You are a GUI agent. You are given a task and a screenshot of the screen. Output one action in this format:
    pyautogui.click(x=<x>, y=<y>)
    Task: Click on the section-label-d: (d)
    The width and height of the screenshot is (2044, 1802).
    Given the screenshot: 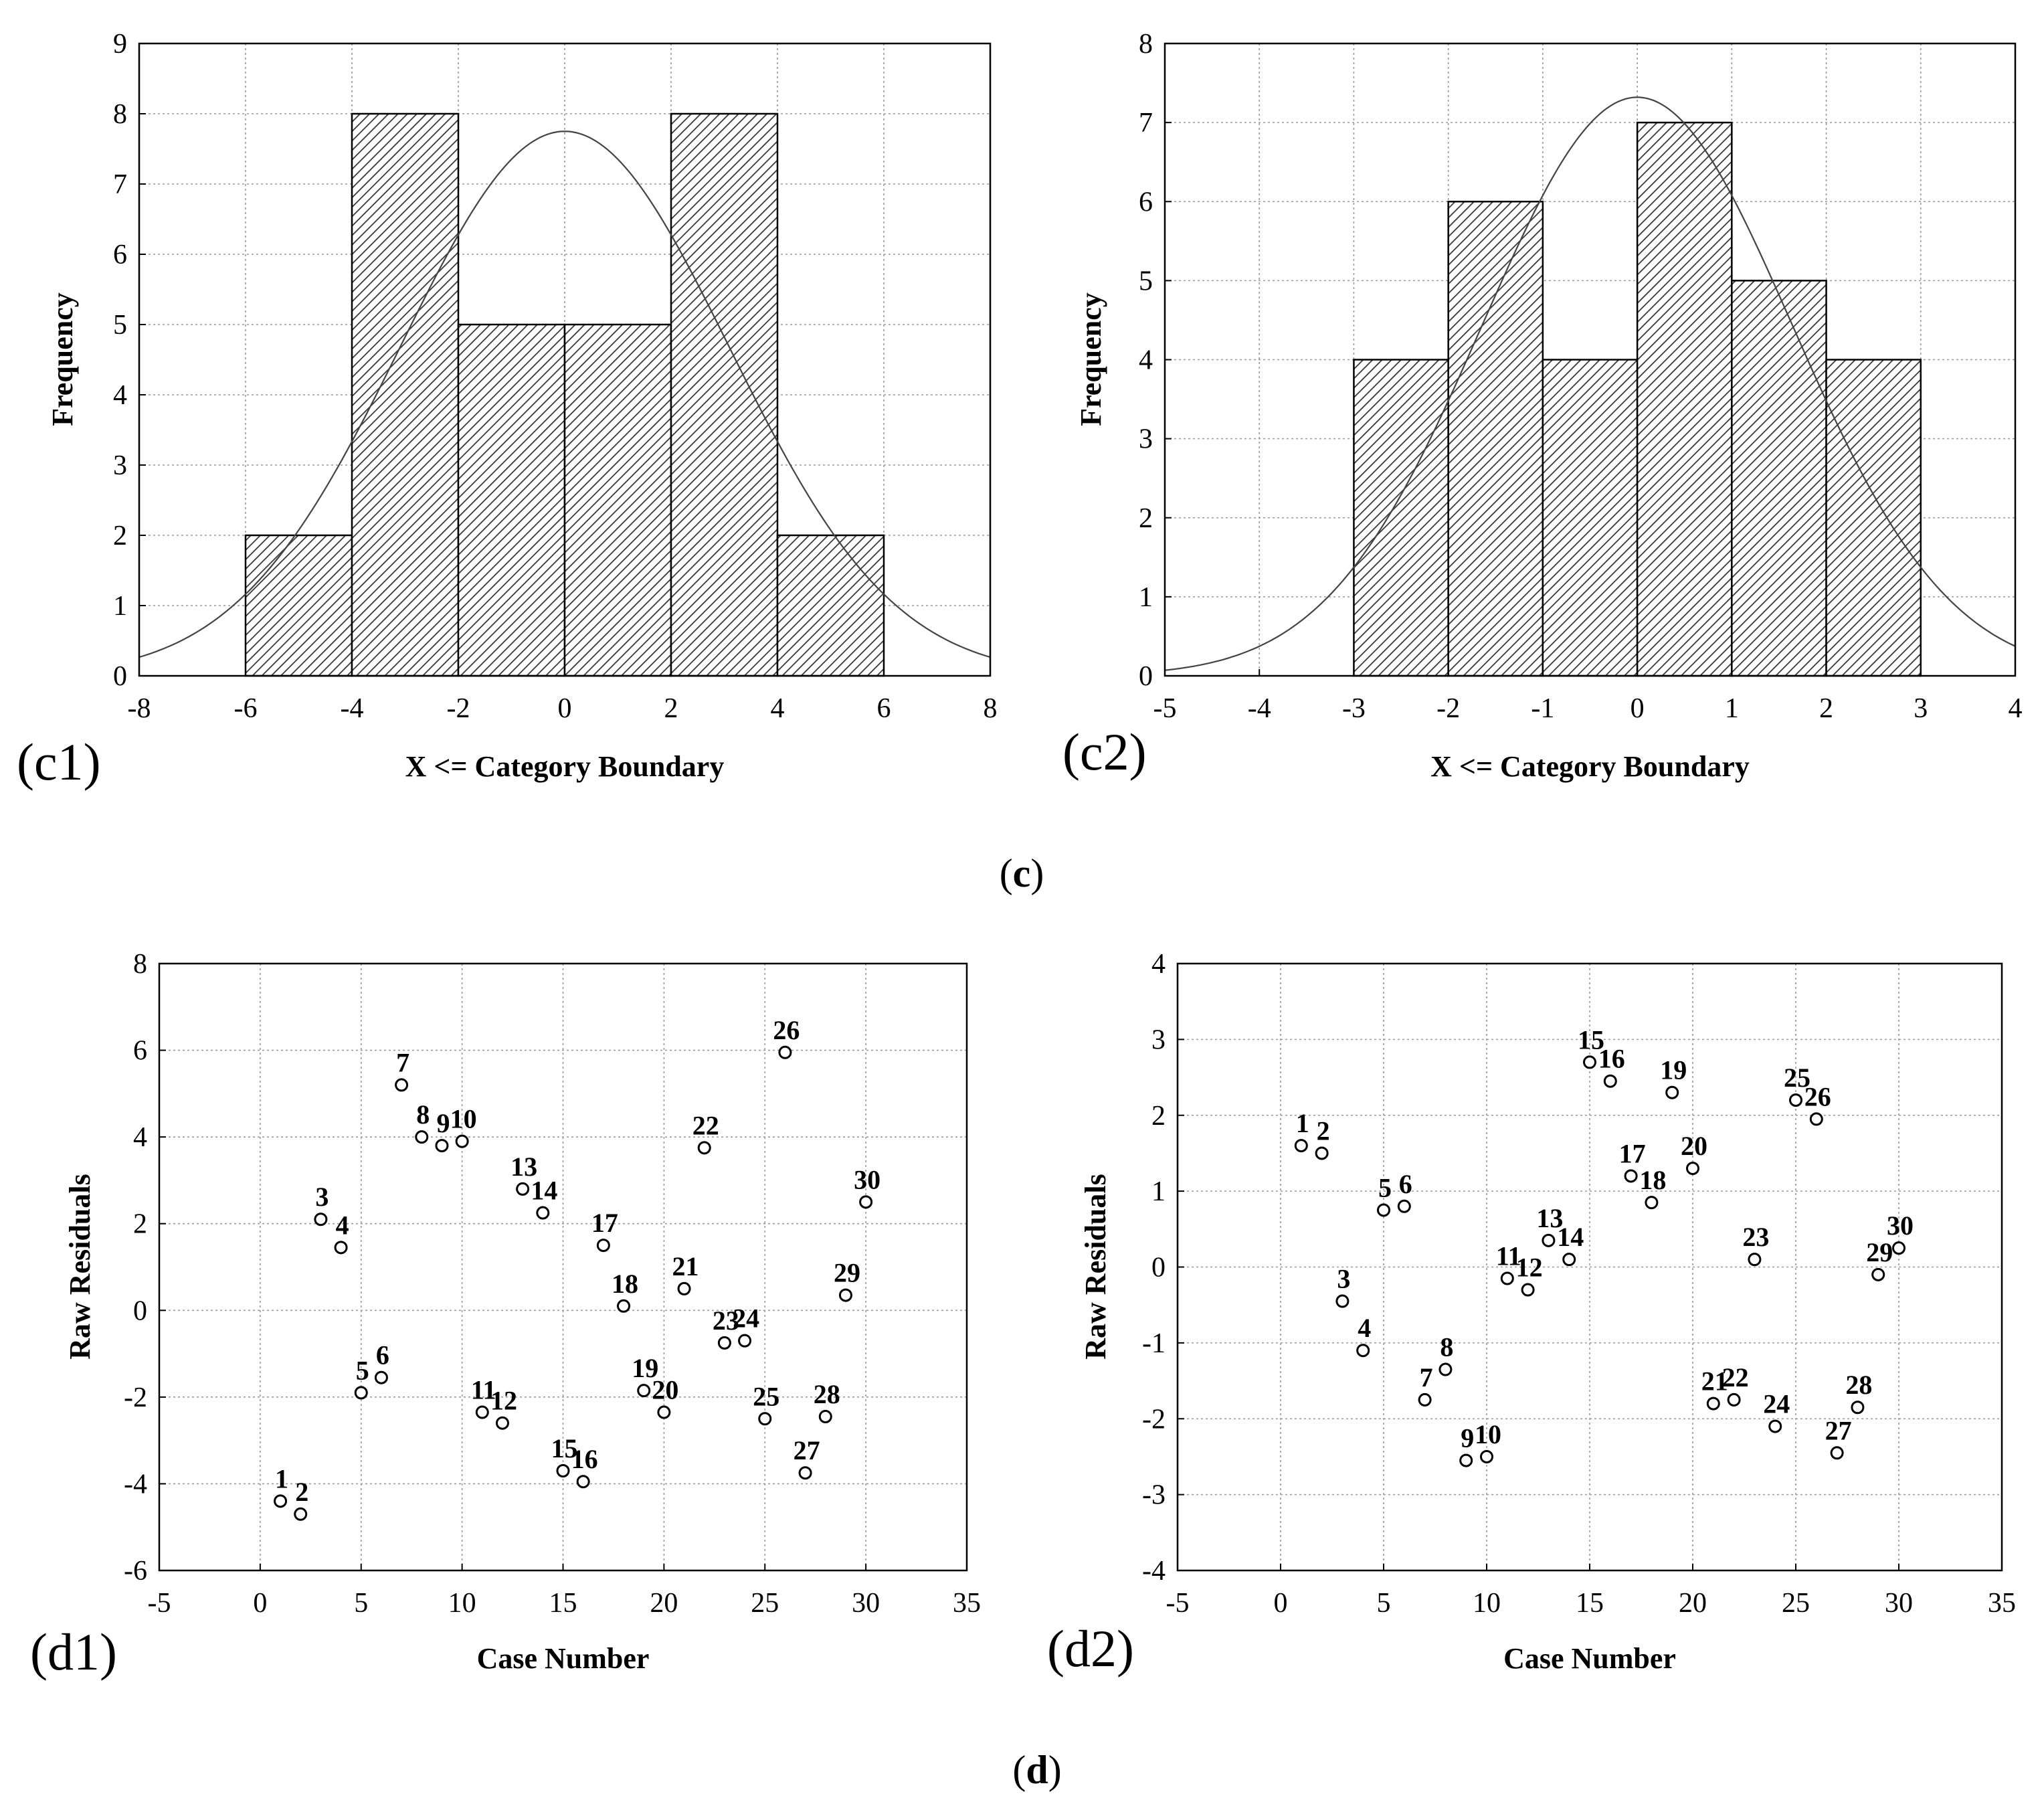 What is the action you would take?
    pyautogui.click(x=1036, y=1770)
    